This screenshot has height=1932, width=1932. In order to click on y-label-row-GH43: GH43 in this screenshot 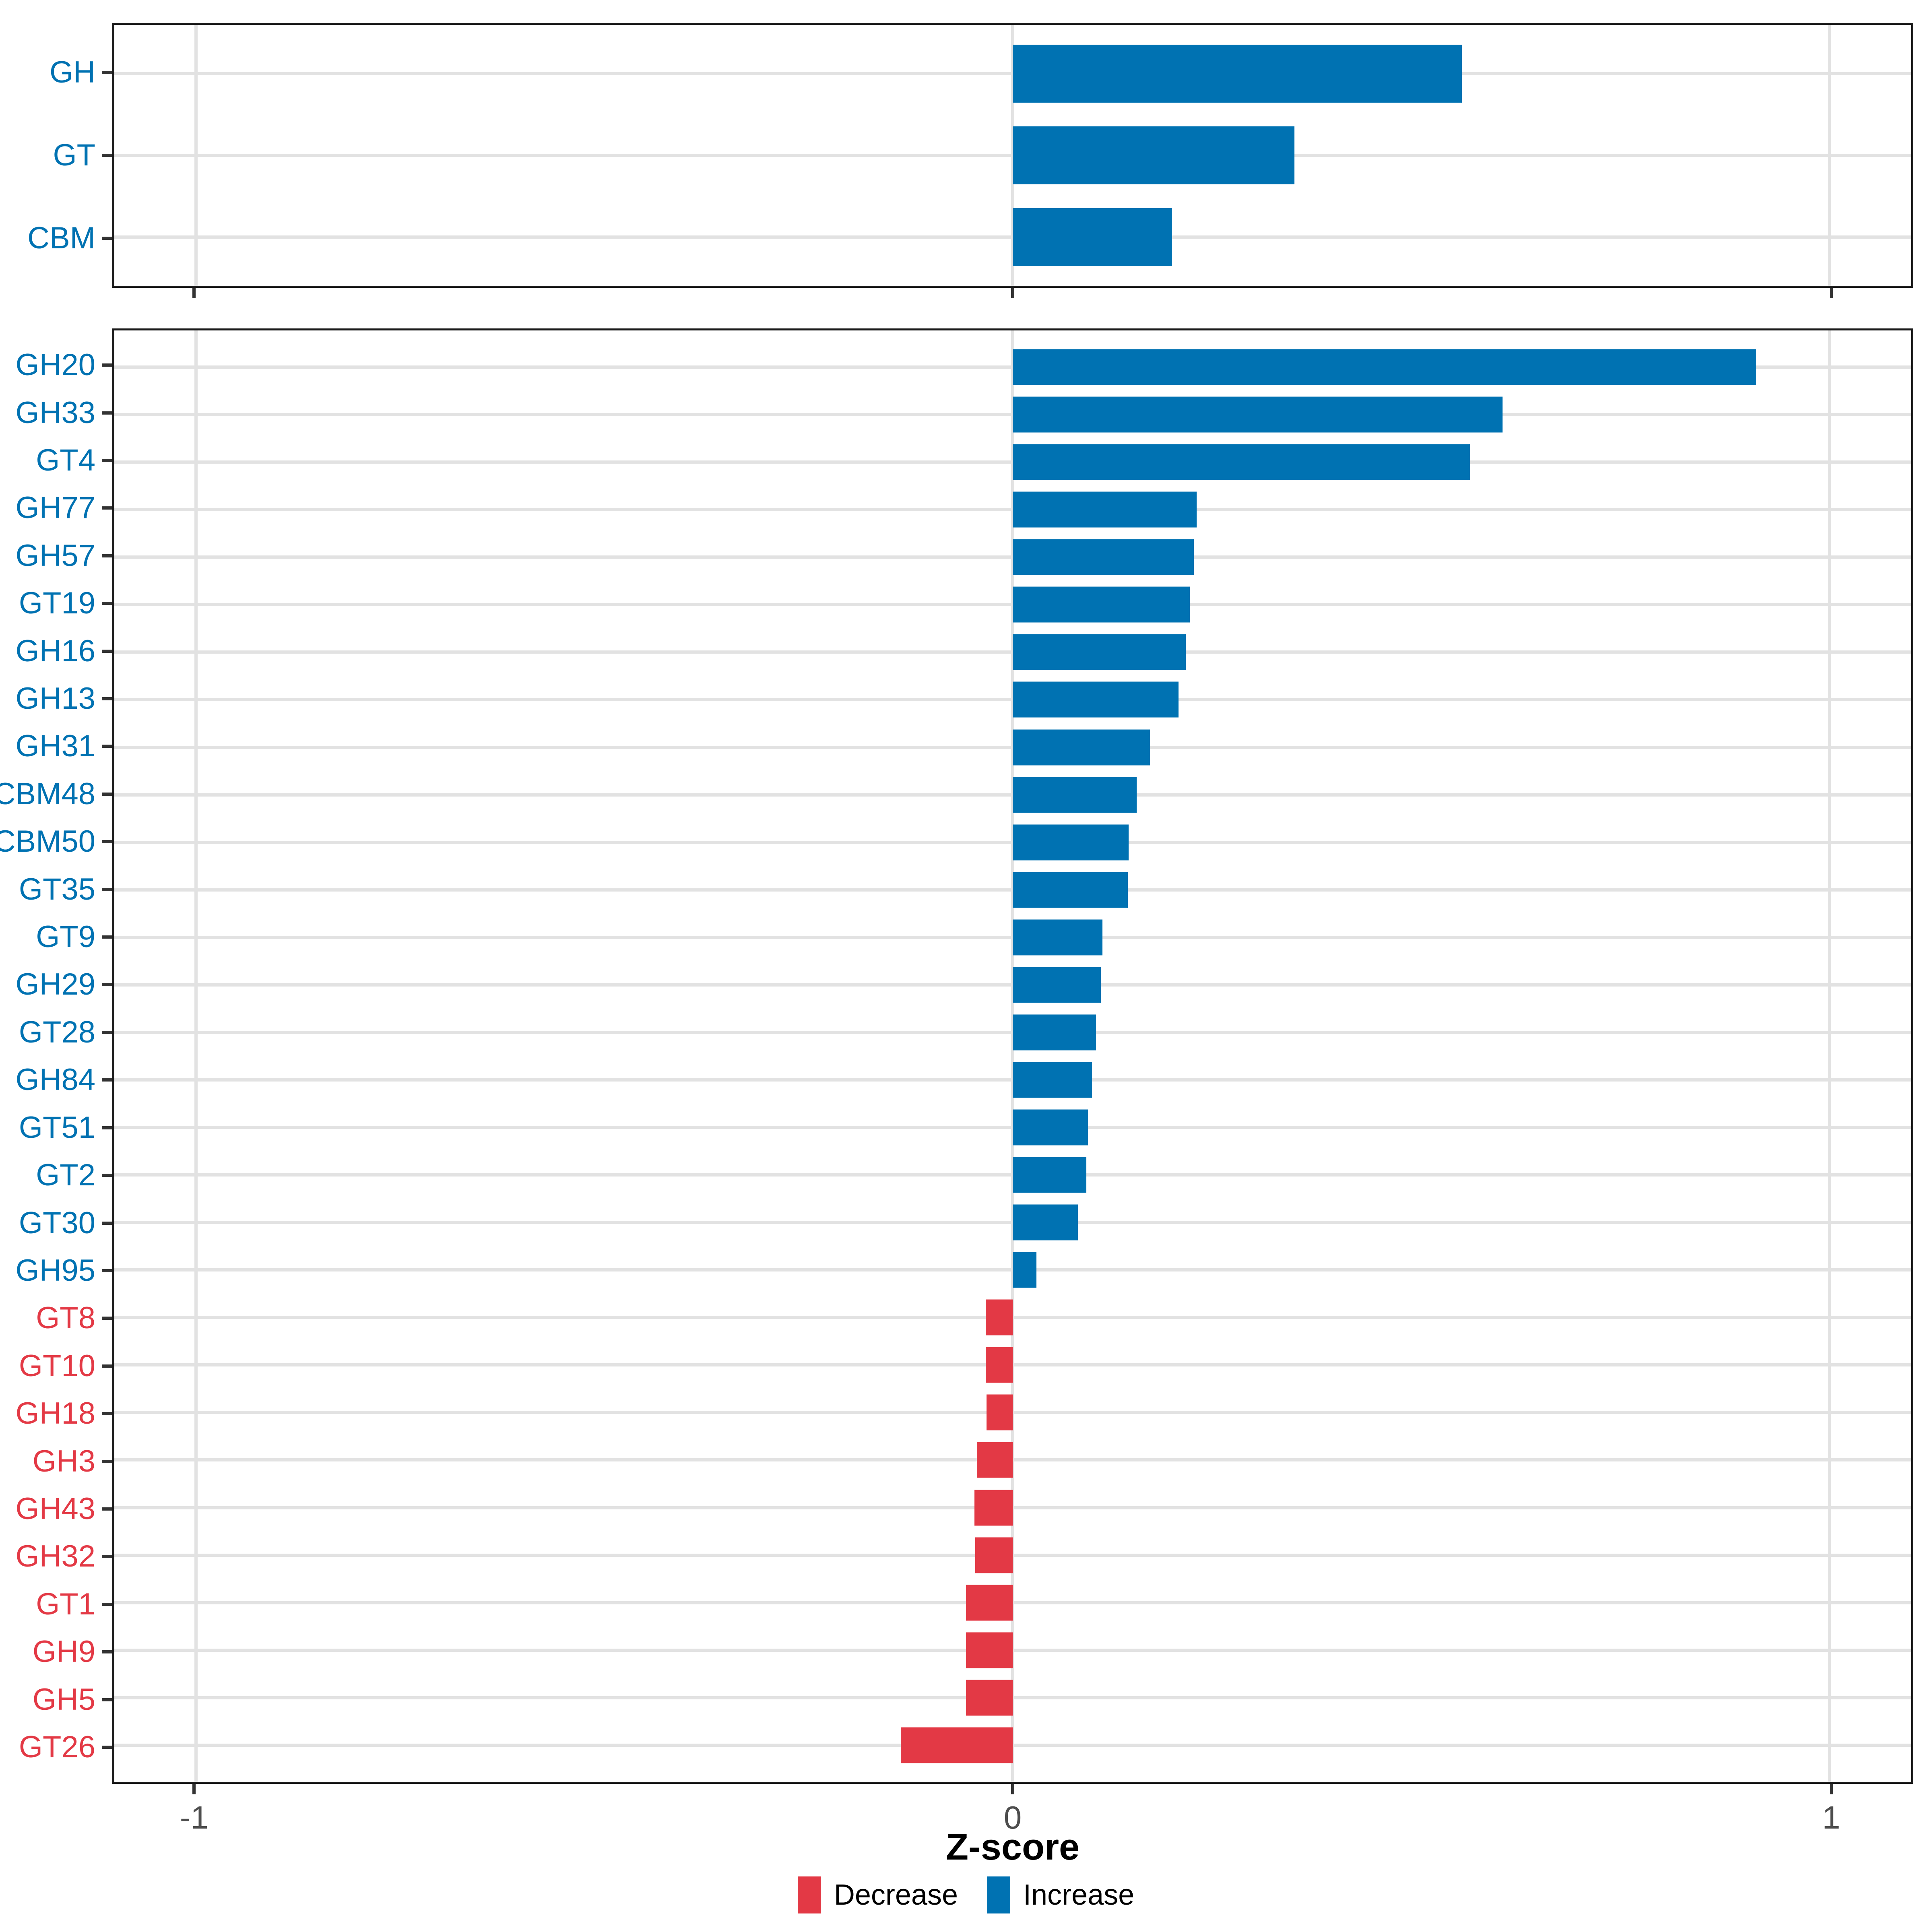, I will do `click(56, 1509)`.